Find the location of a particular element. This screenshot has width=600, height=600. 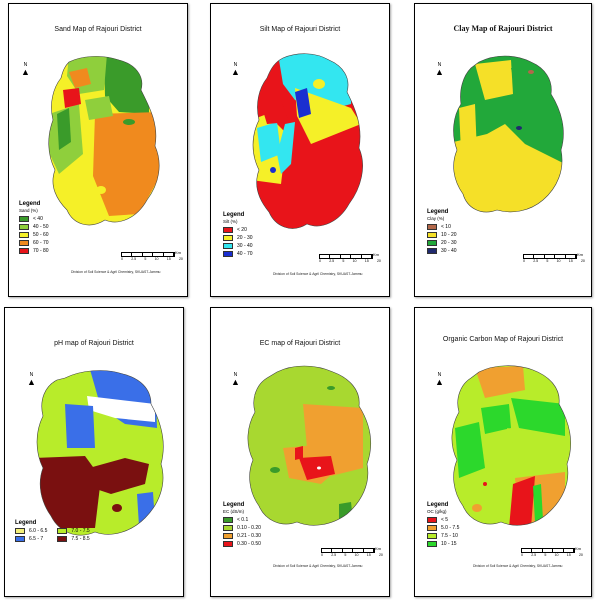

legend-item: 40 - 50 is located at coordinates (34, 227).